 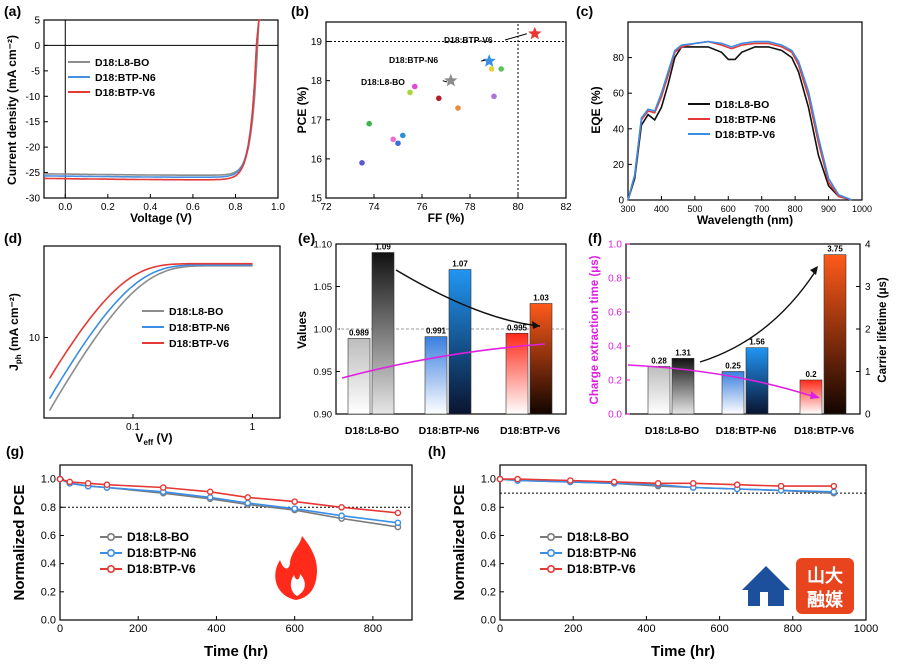 I want to click on panel-c-0-legend-label: D18:L8-BO, so click(x=742, y=105).